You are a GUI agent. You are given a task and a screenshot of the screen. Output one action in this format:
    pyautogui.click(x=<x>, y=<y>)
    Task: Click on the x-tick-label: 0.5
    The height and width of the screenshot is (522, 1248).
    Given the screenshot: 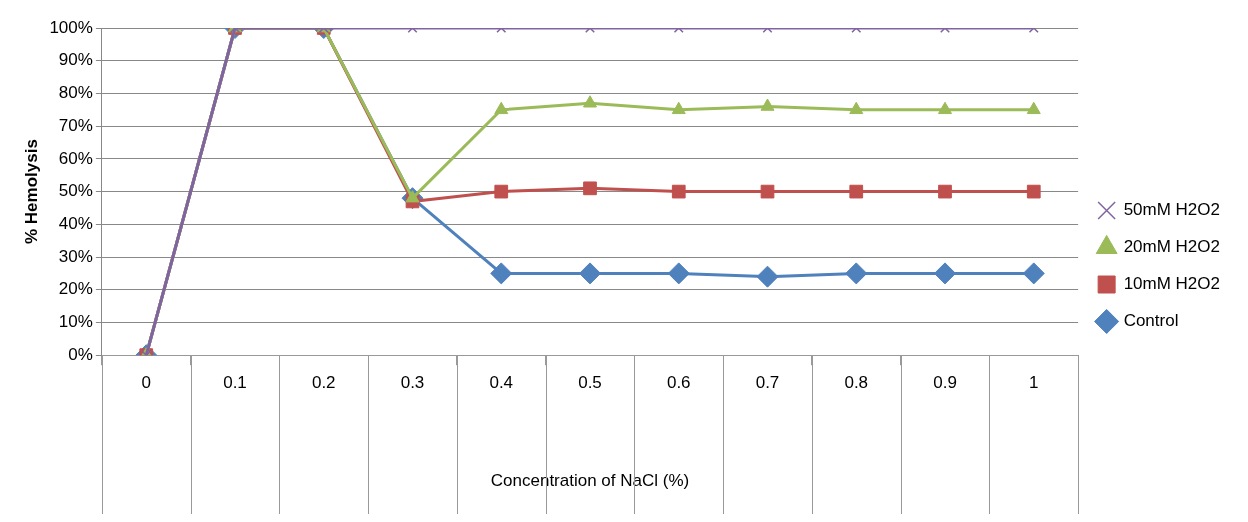 What is the action you would take?
    pyautogui.click(x=590, y=383)
    